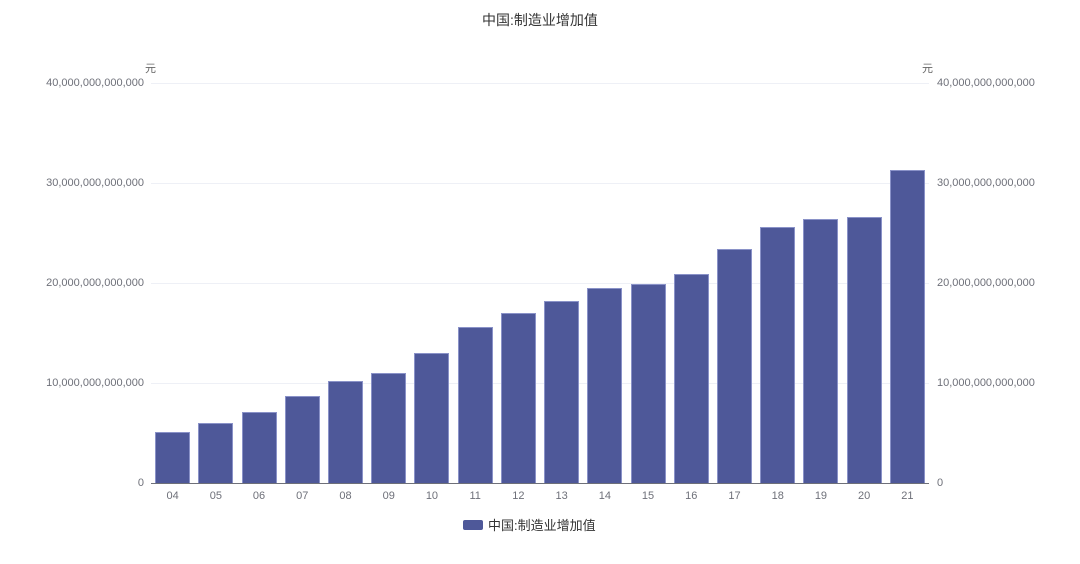 This screenshot has height=564, width=1080. I want to click on x-axis-line, so click(540, 483).